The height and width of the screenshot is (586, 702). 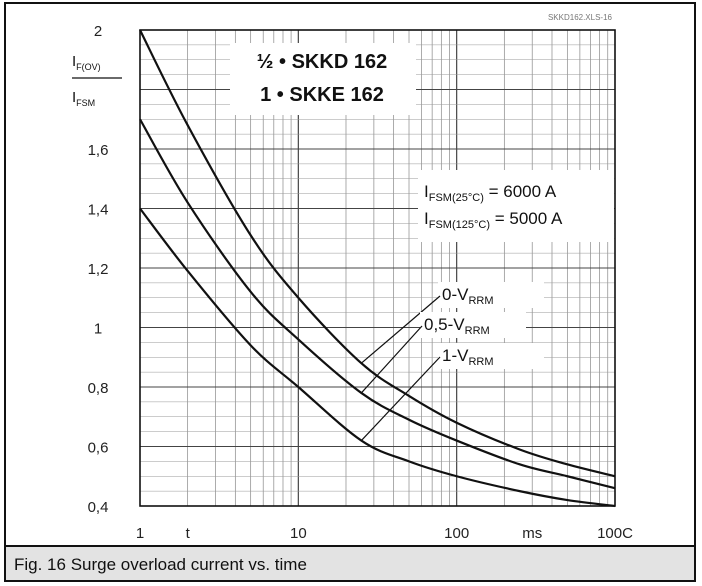 What do you see at coordinates (98, 210) in the screenshot?
I see `y-tick-label: 1,4` at bounding box center [98, 210].